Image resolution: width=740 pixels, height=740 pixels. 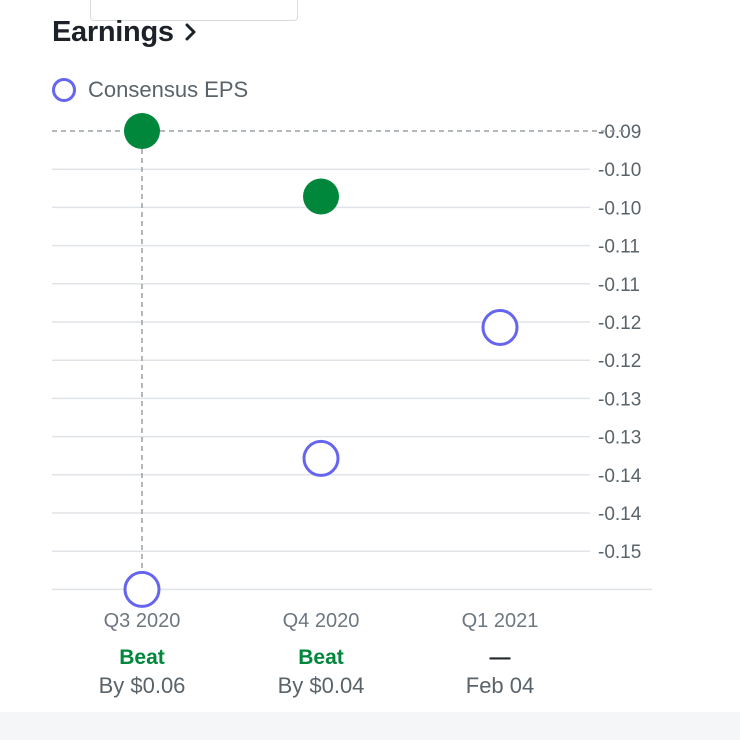 What do you see at coordinates (64, 90) in the screenshot?
I see `legend-hollow-circle-icon` at bounding box center [64, 90].